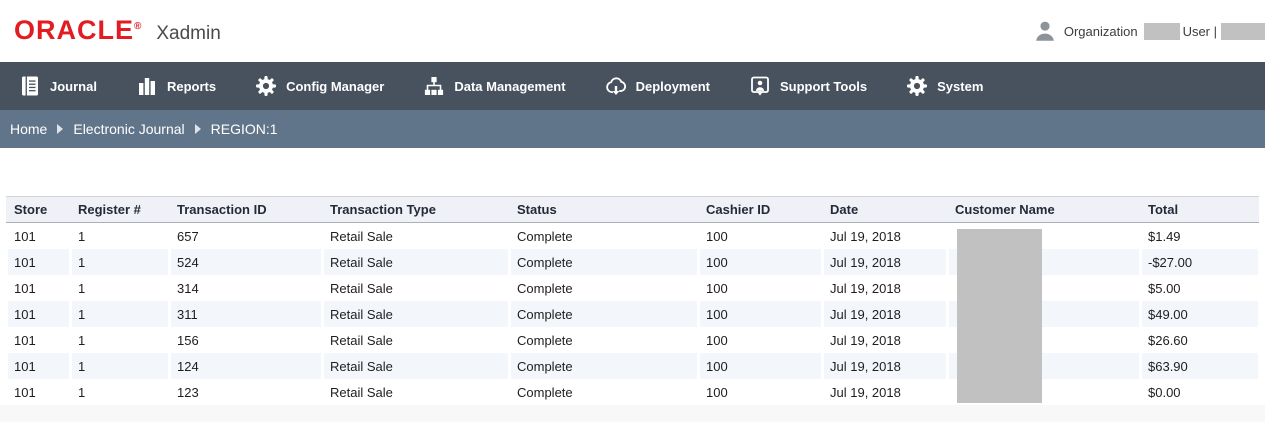 The image size is (1265, 422). I want to click on nav-item-label: Data Management, so click(510, 86).